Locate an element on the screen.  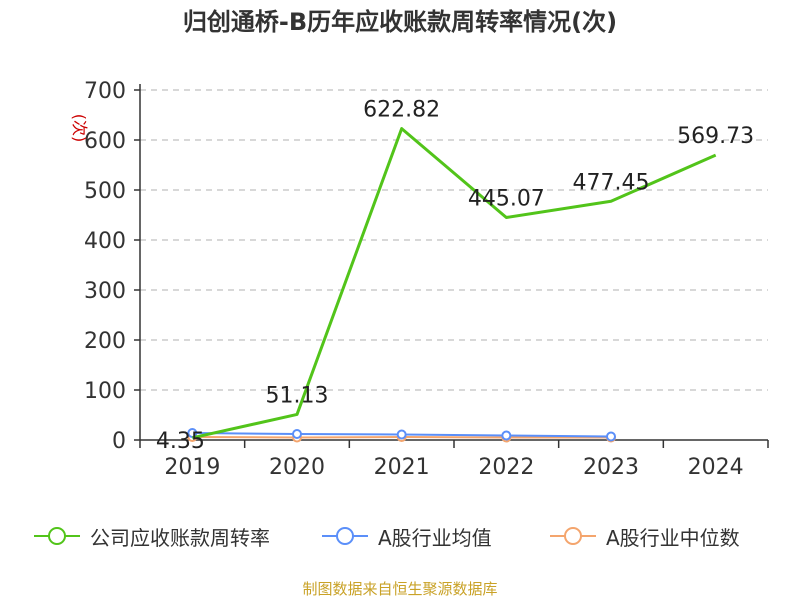
y-tick-label: 0 is located at coordinates (119, 441).